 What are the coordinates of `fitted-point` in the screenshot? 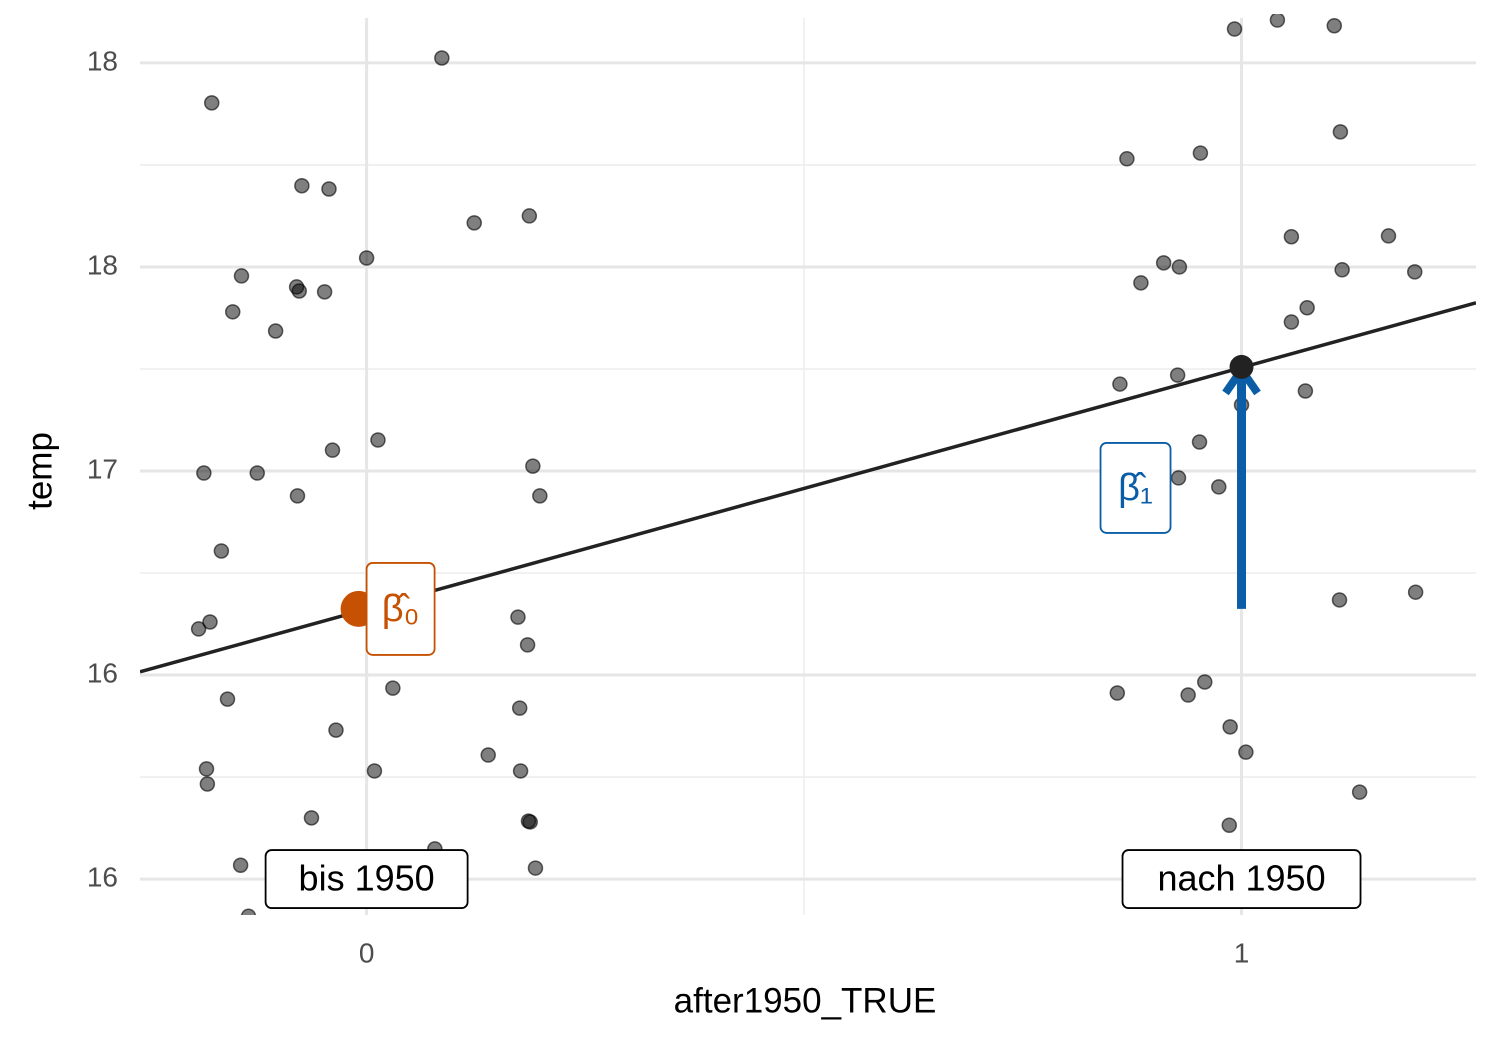 It's located at (1241, 366).